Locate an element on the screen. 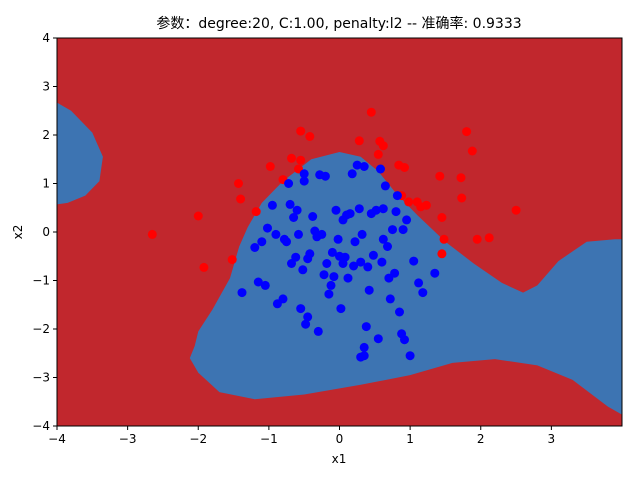 The width and height of the screenshot is (640, 480). y-tick-label: 2 is located at coordinates (46, 135).